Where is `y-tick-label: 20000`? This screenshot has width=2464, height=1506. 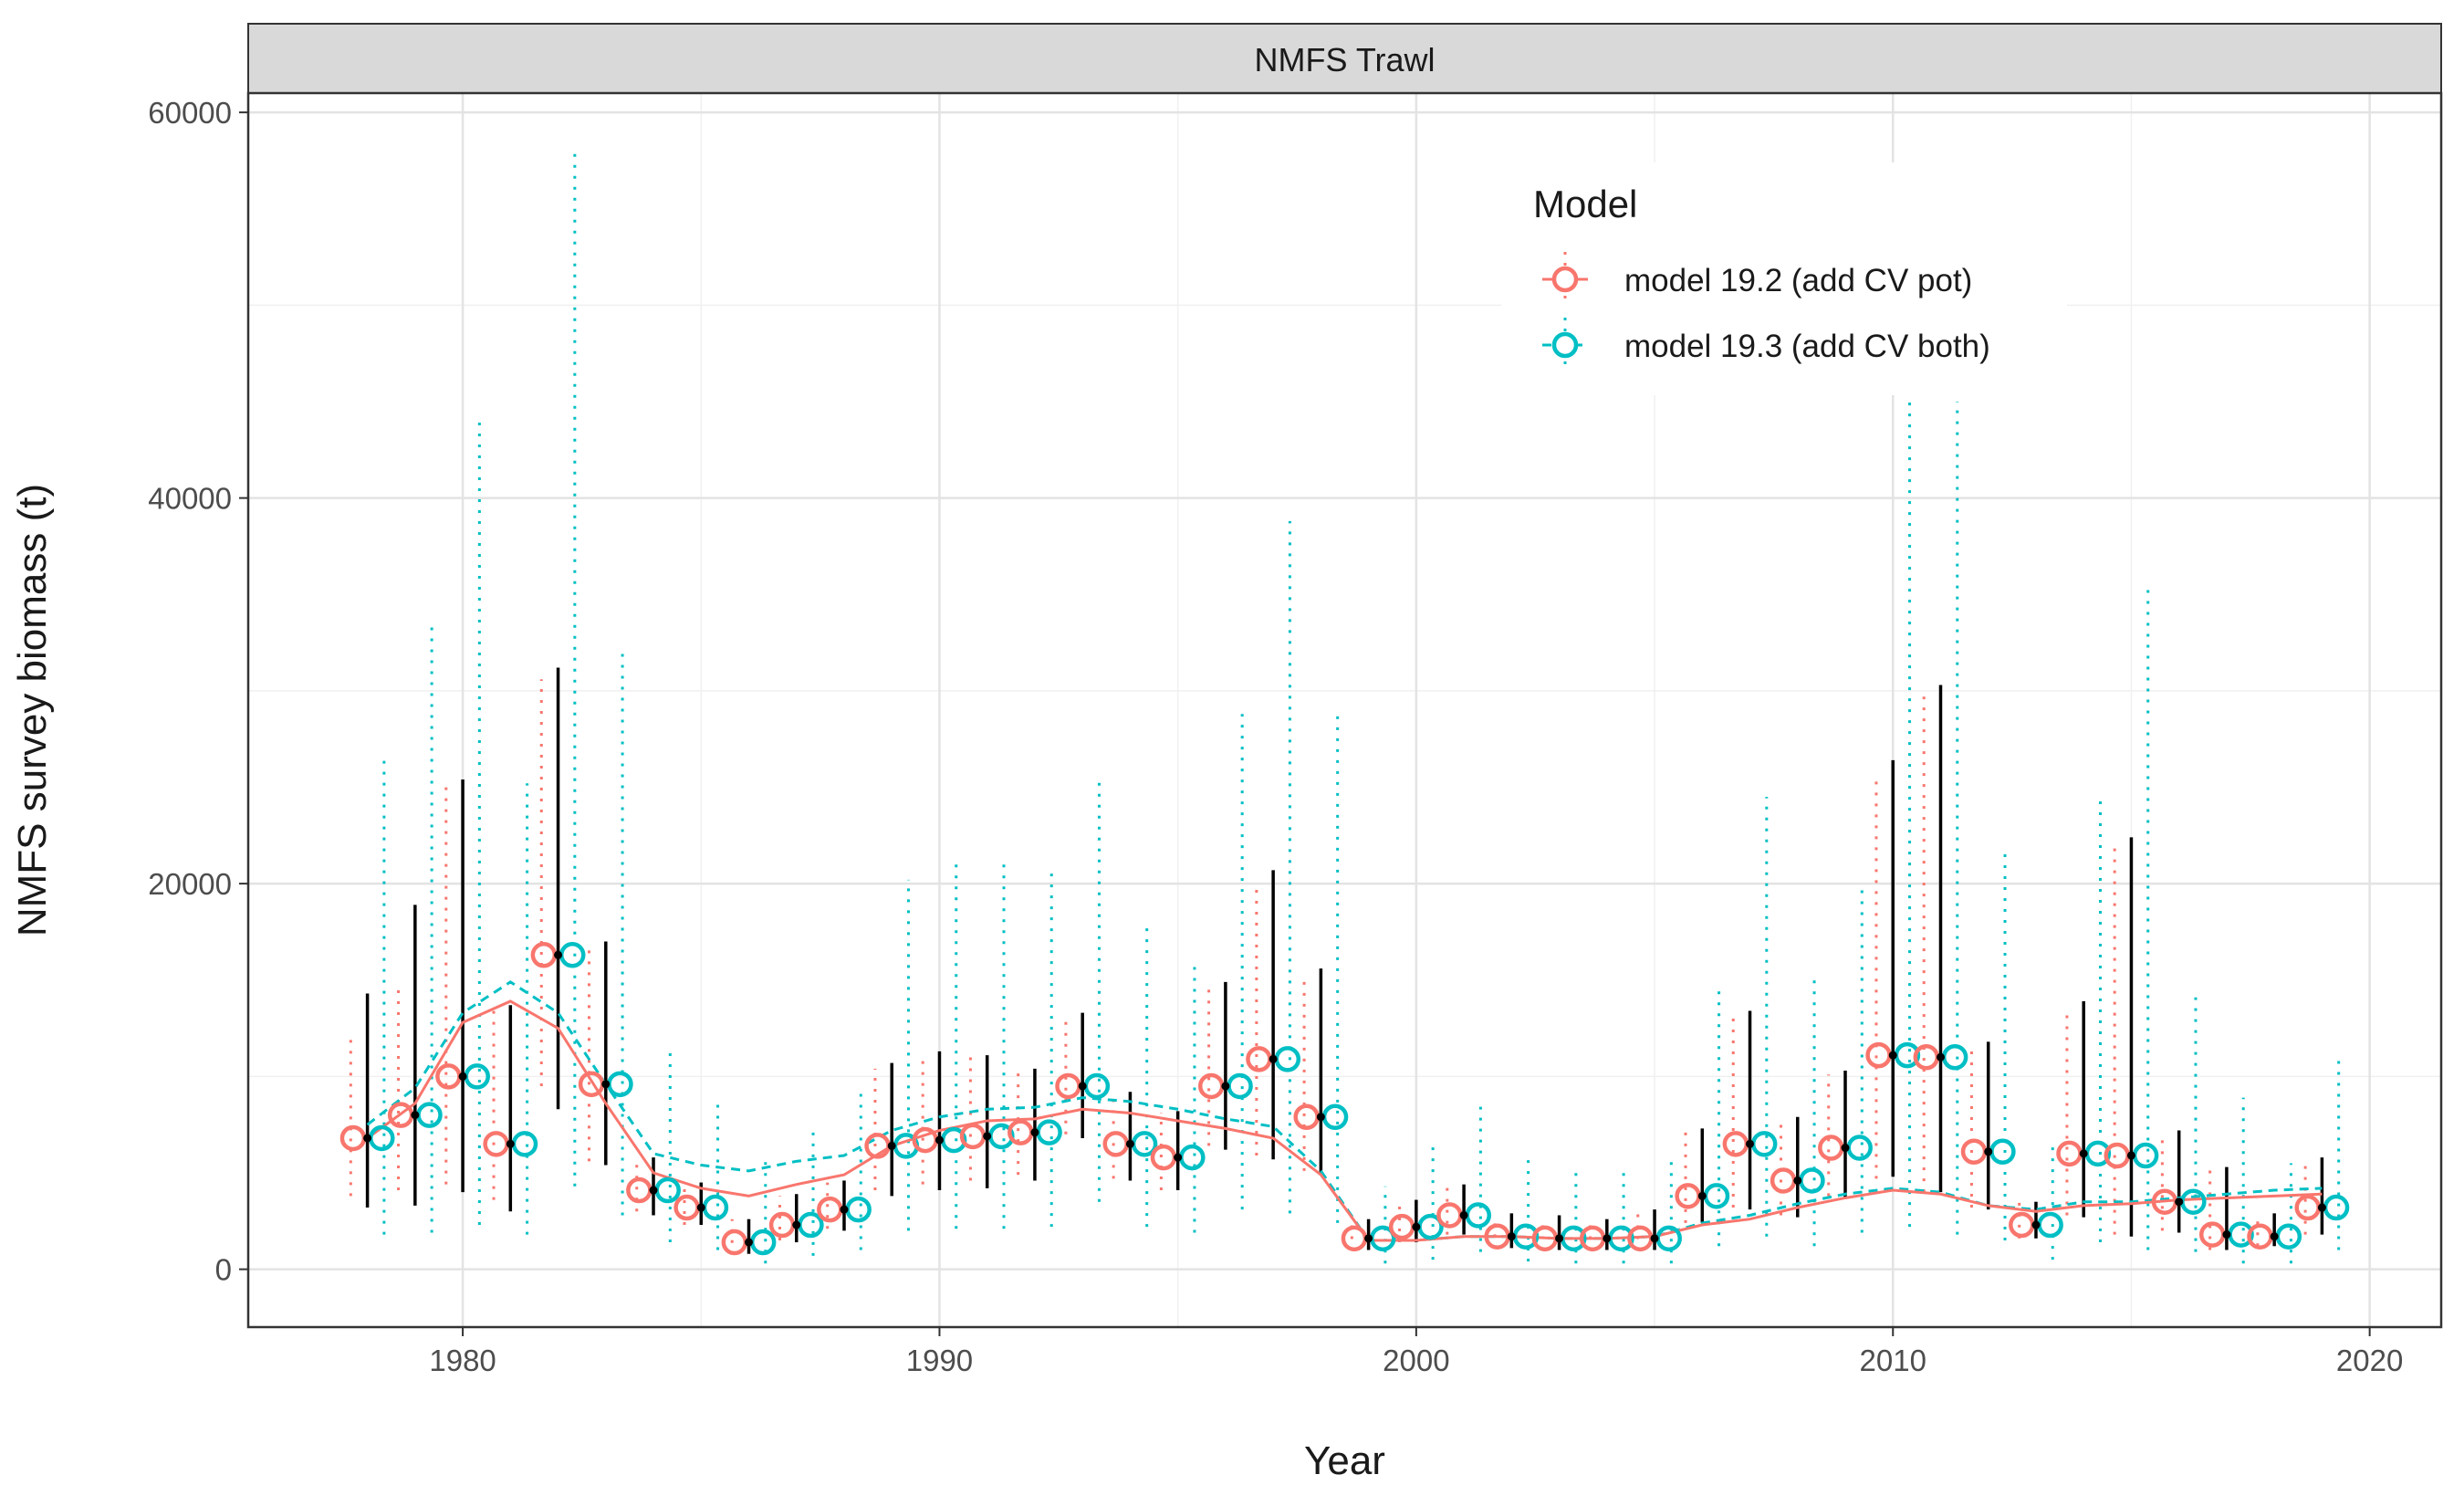
y-tick-label: 20000 is located at coordinates (190, 884).